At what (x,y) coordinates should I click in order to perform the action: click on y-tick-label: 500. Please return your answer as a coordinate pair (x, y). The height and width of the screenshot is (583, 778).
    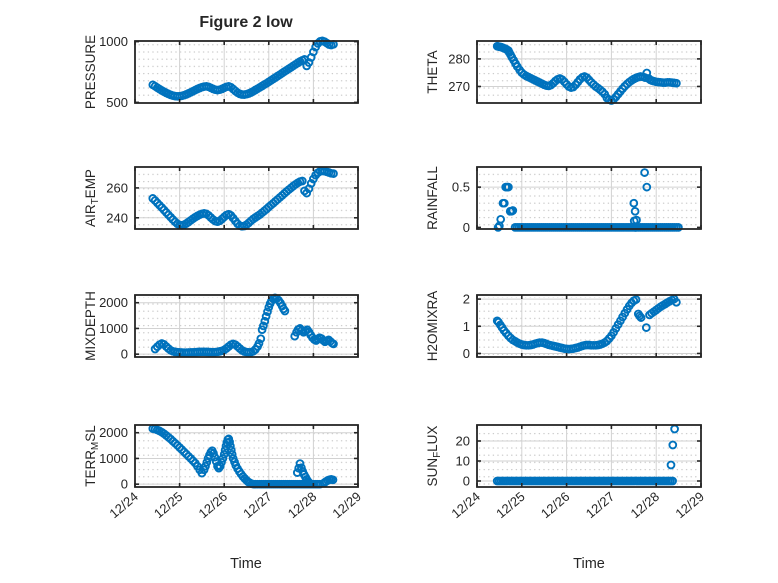
    Looking at the image, I should click on (117, 102).